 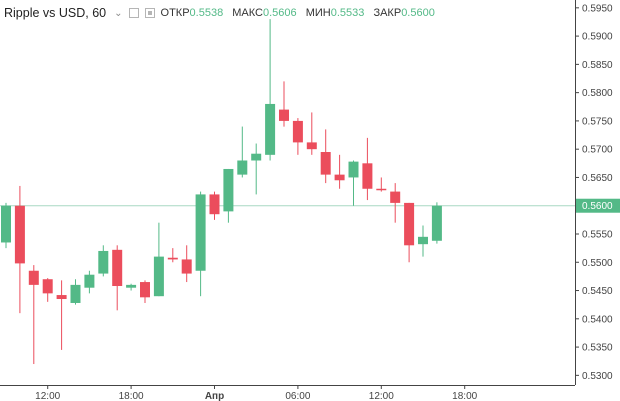 I want to click on price-tick-label: 0.5350, so click(x=597, y=348).